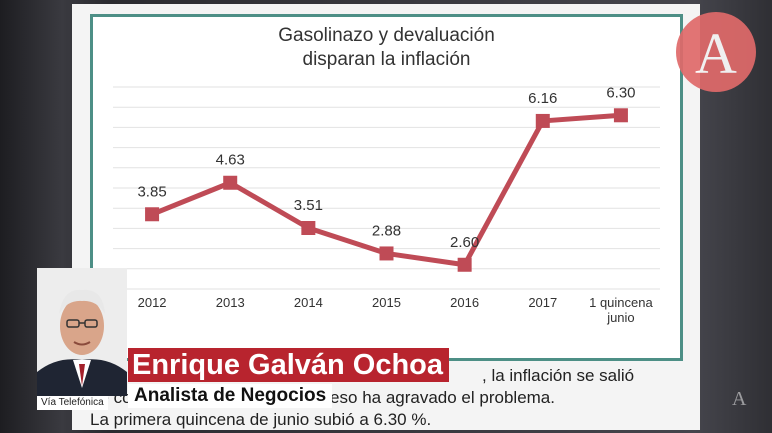 The image size is (772, 433). I want to click on guest-portrait-icon, so click(82, 332).